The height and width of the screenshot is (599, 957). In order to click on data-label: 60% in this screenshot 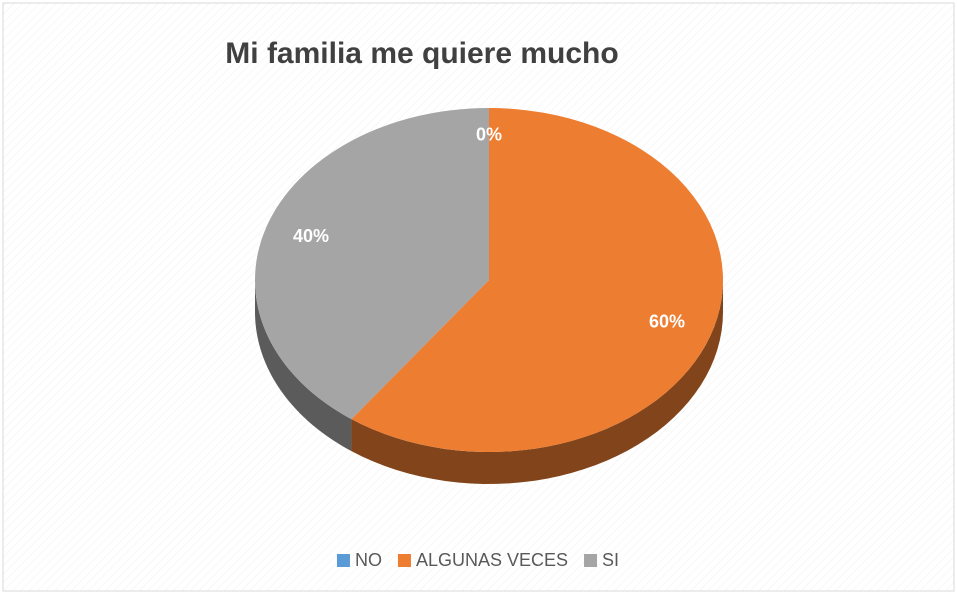, I will do `click(667, 321)`.